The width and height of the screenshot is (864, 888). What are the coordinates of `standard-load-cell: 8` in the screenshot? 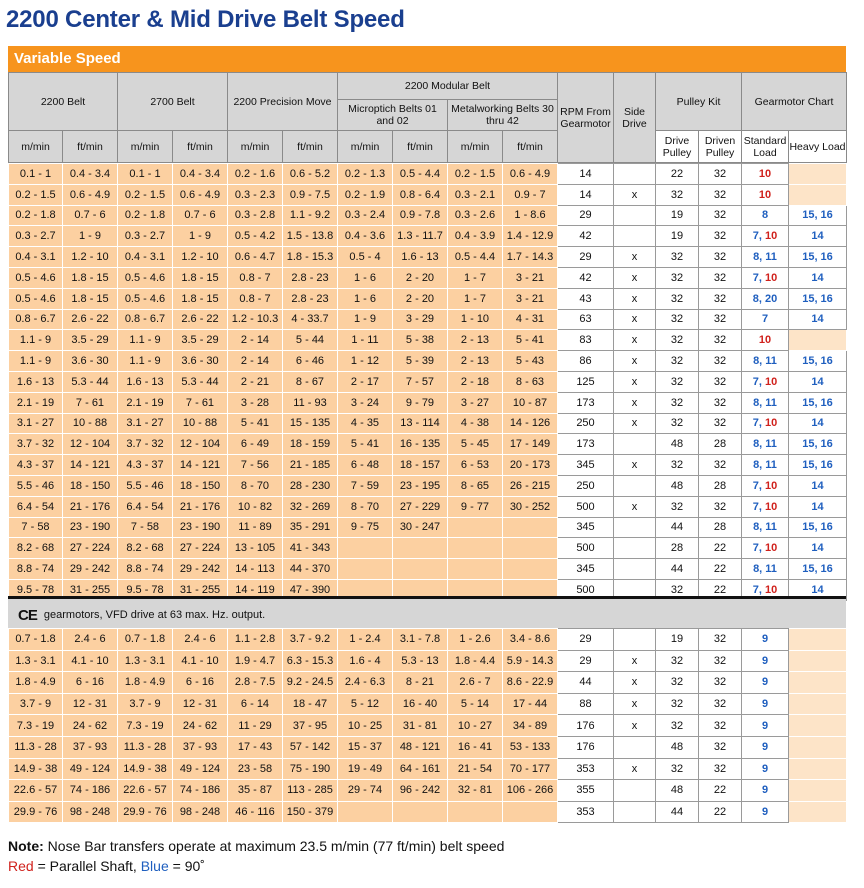 It's located at (765, 215).